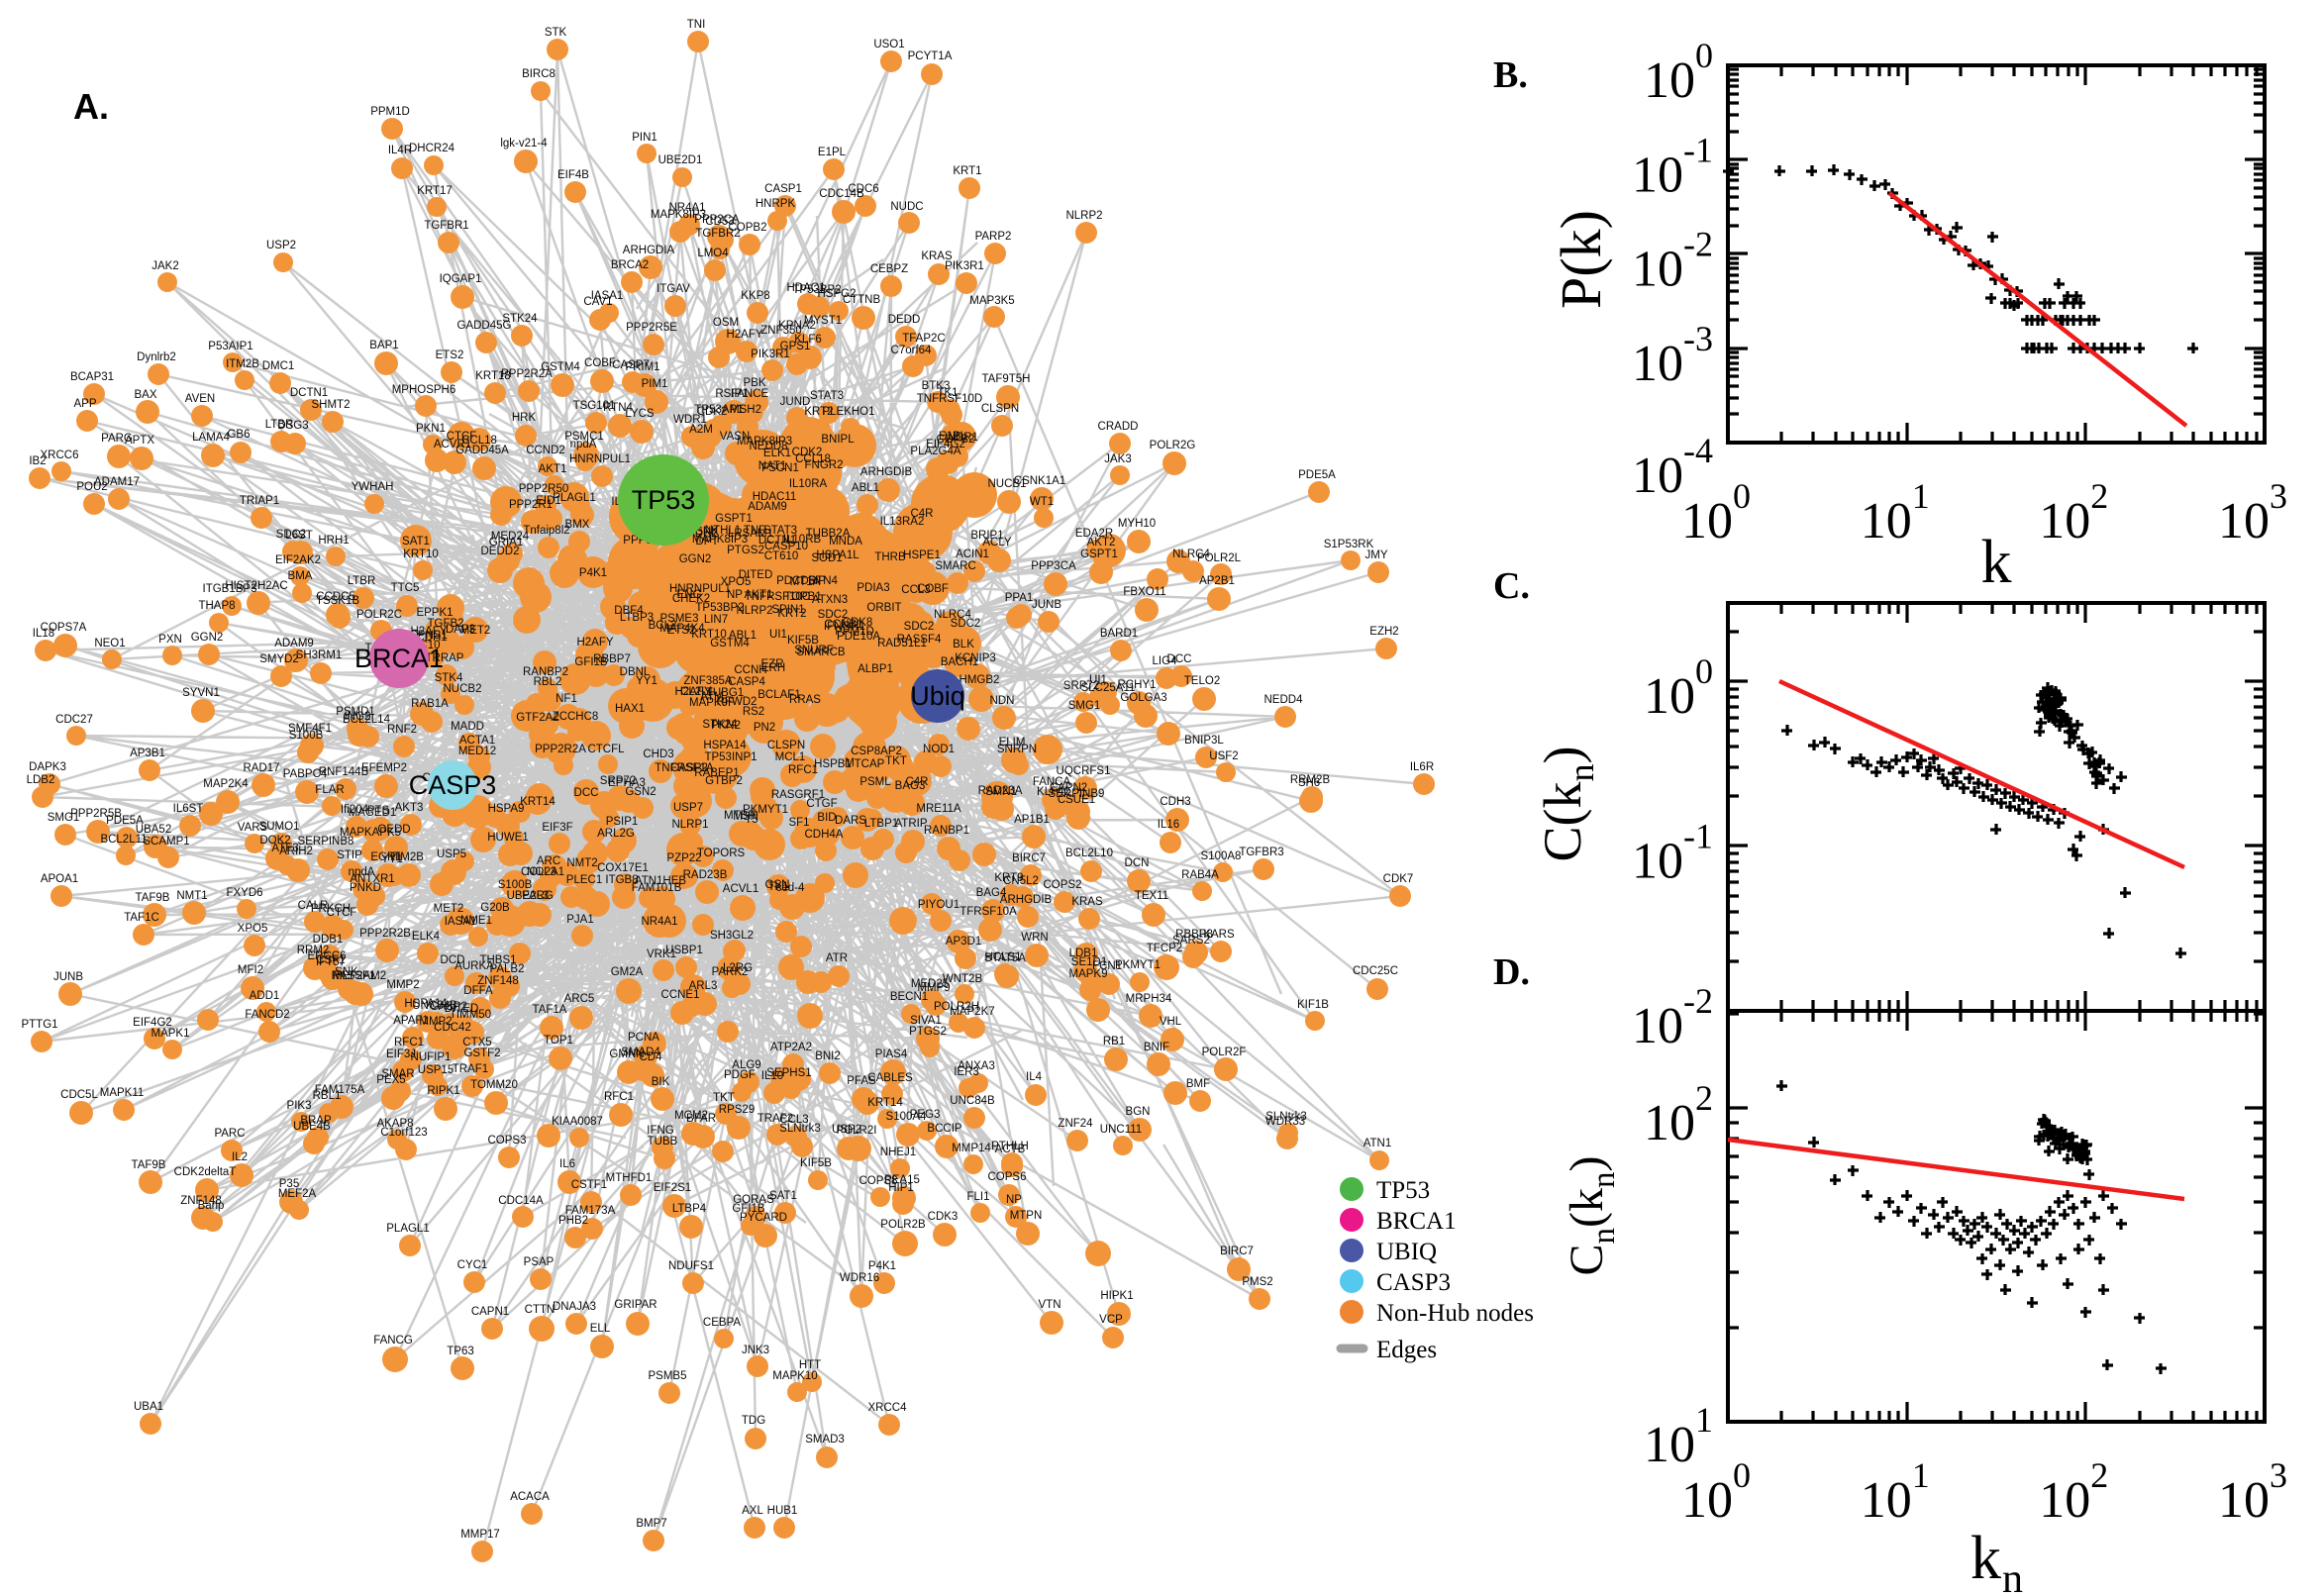 The height and width of the screenshot is (1596, 2323). Describe the element at coordinates (490, 1312) in the screenshot. I see `svg-text: CAPN1` at that location.